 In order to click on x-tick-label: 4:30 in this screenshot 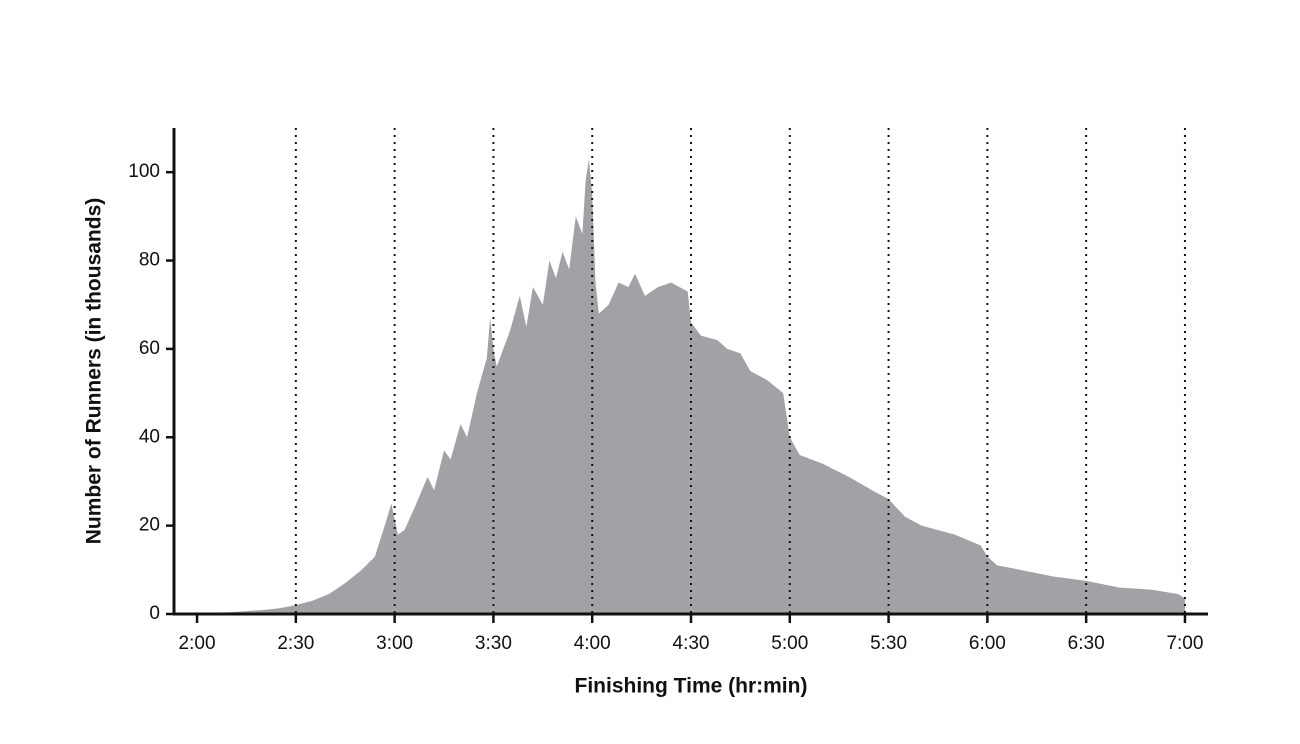, I will do `click(691, 643)`.